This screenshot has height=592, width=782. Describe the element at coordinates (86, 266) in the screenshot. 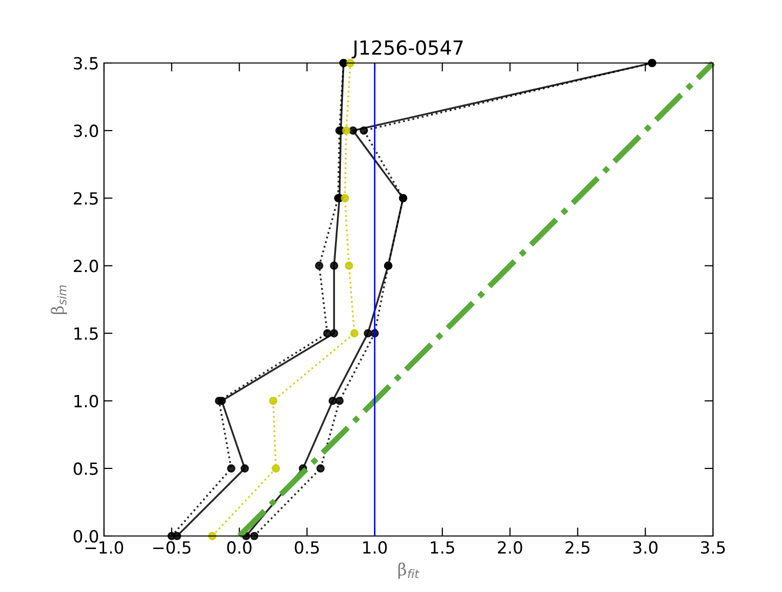

I see `y-tick-label: 2.0` at that location.